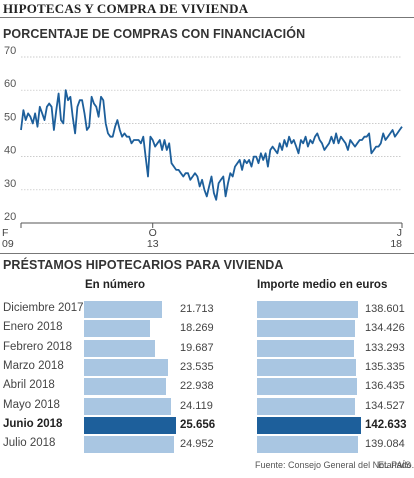 The height and width of the screenshot is (478, 414). I want to click on count-value: 19.687, so click(197, 347).